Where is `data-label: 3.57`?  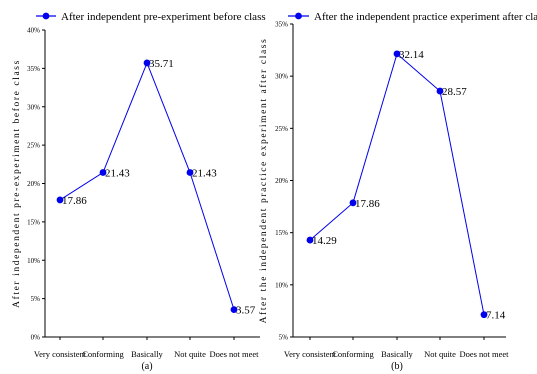
data-label: 3.57 is located at coordinates (246, 311).